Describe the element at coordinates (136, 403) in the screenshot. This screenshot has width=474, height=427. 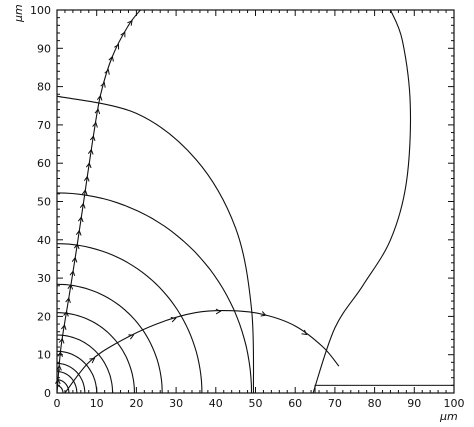
I see `x-tick-label: 20` at that location.